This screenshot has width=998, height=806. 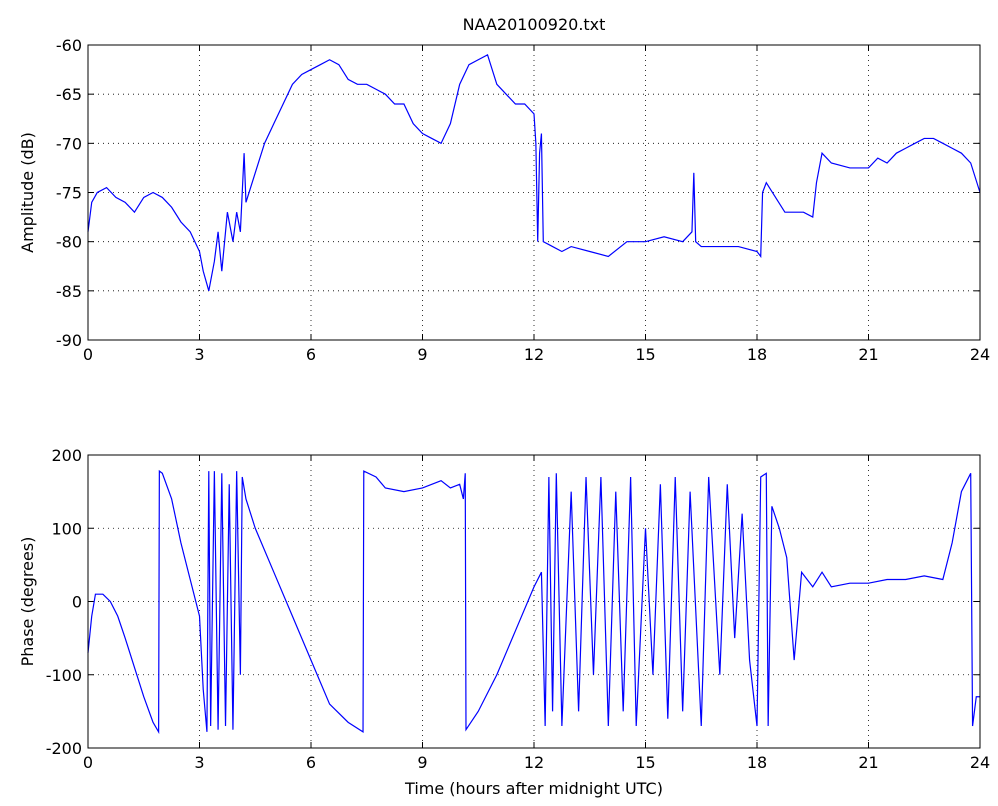 I want to click on y-axis-label: Phase (degrees), so click(x=27, y=602).